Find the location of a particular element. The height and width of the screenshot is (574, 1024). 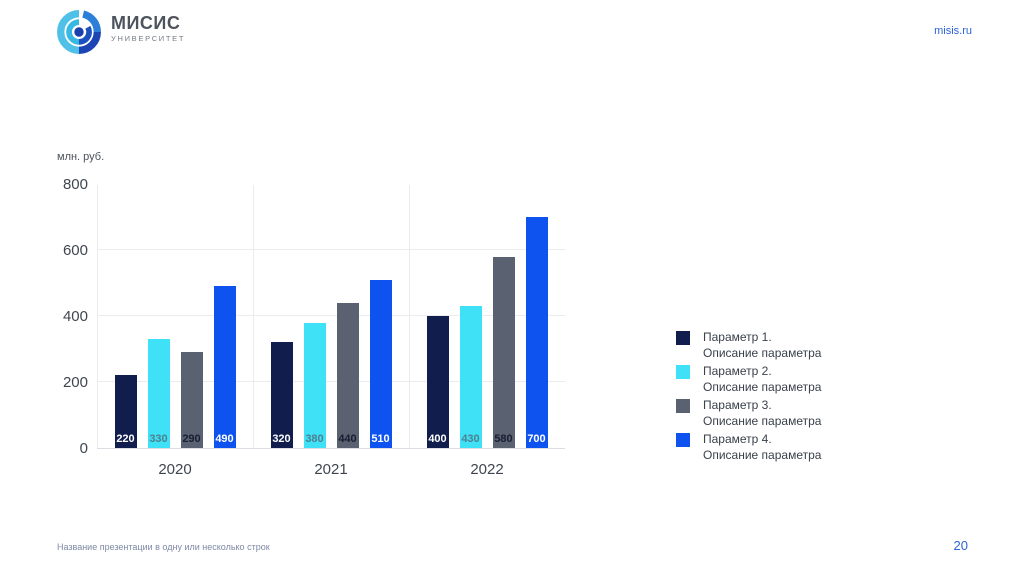

bar-group-2022: 400 430 580 700 is located at coordinates (487, 316).